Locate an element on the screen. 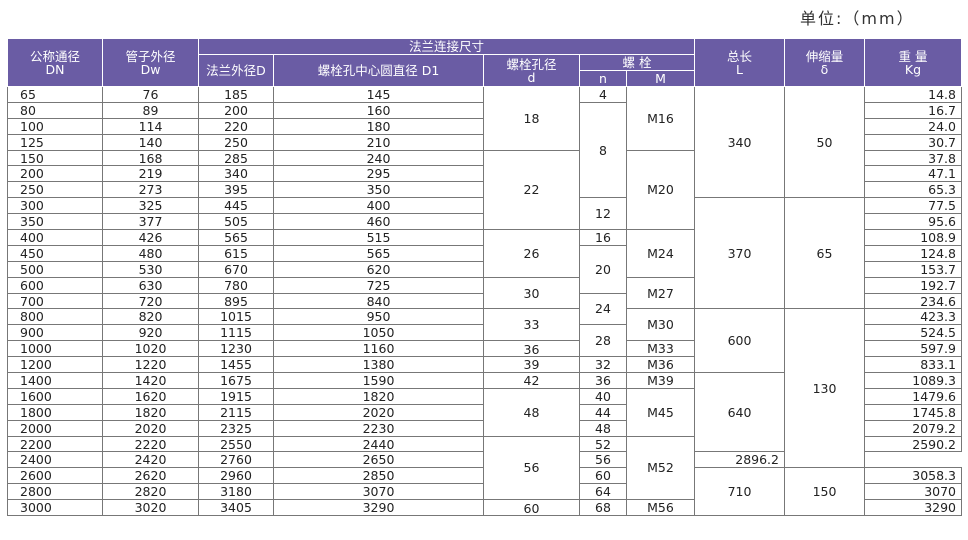 The height and width of the screenshot is (540, 968). table-row: 3000 3020 3405 3290 60 68 M56 3290 is located at coordinates (484, 508).